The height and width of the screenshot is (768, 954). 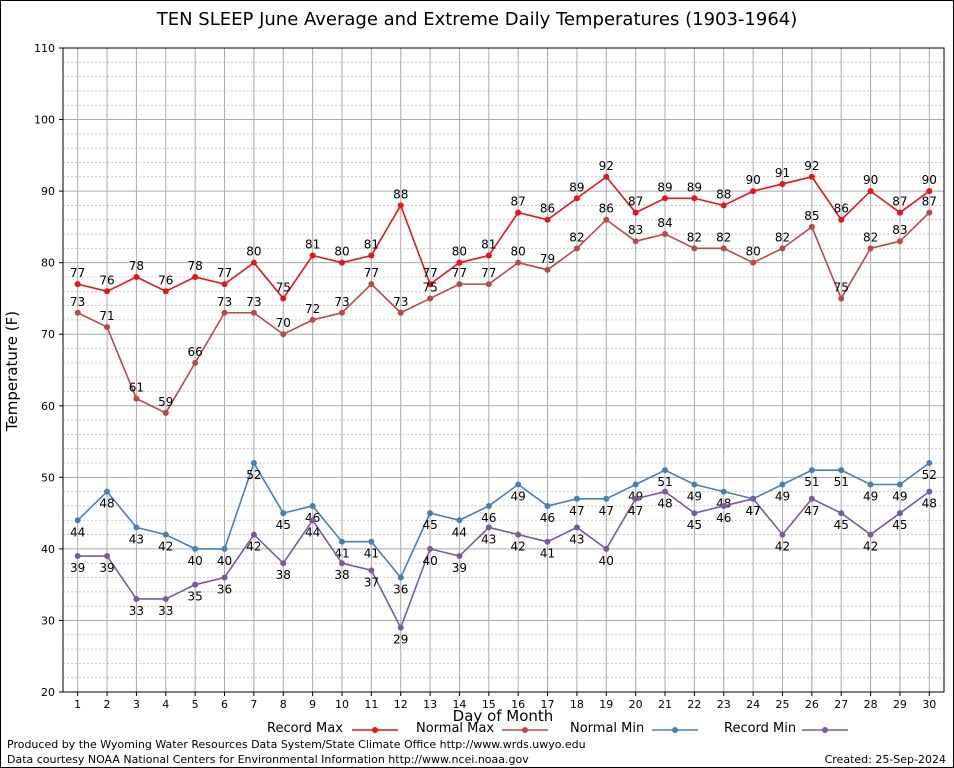 What do you see at coordinates (136, 388) in the screenshot?
I see `data-label: 61` at bounding box center [136, 388].